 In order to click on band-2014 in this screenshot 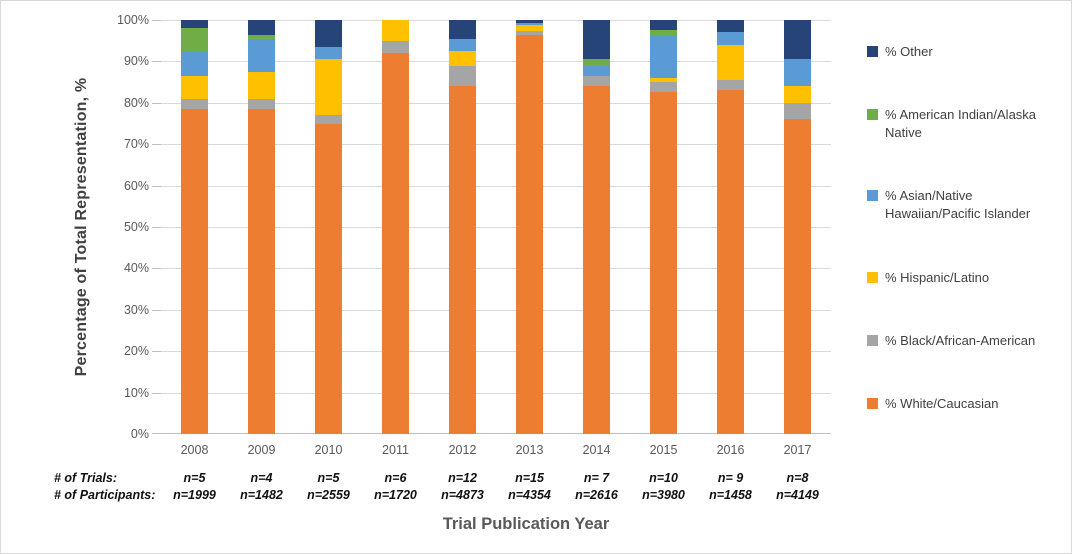, I will do `click(596, 227)`.